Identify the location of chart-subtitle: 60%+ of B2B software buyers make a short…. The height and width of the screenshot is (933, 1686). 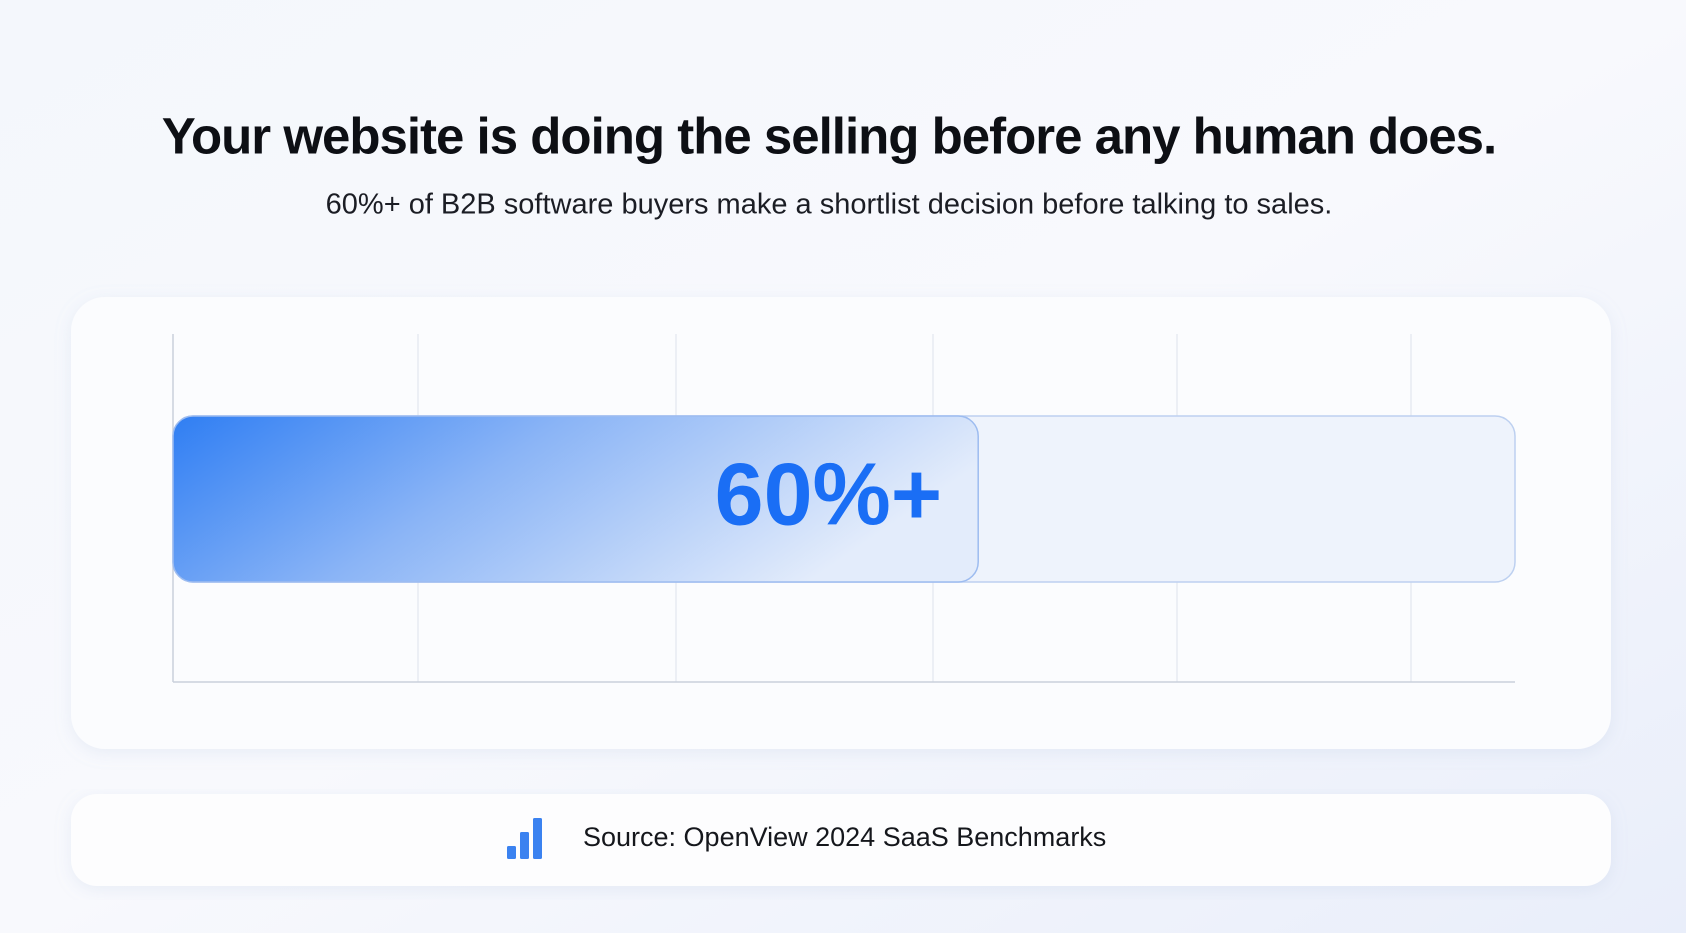
(829, 205).